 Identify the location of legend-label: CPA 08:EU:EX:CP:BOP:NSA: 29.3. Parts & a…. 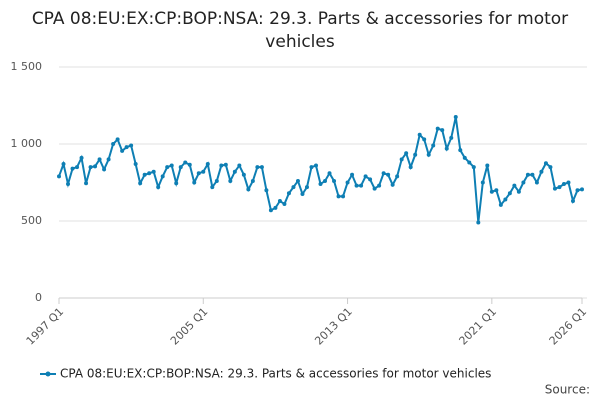
(275, 374).